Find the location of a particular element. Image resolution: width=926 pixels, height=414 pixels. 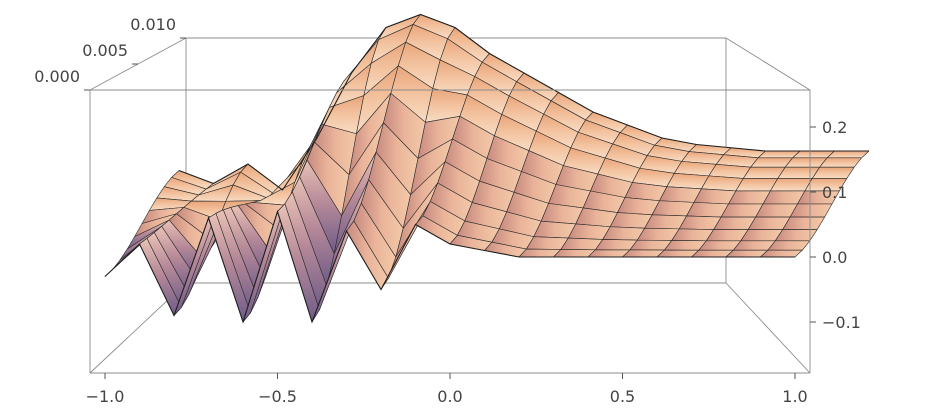

z-axis: −0.1 0.0 0.1 0.2 is located at coordinates (835, 225).